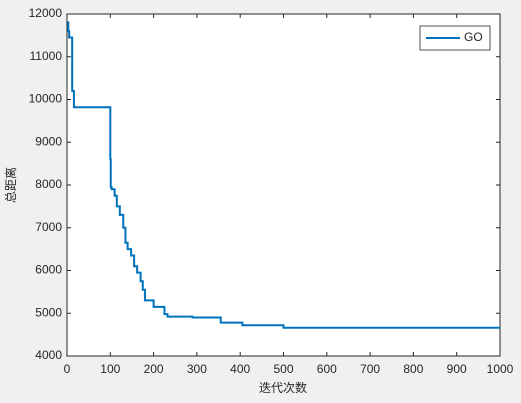  What do you see at coordinates (48, 270) in the screenshot?
I see `y-tick-label: 6000` at bounding box center [48, 270].